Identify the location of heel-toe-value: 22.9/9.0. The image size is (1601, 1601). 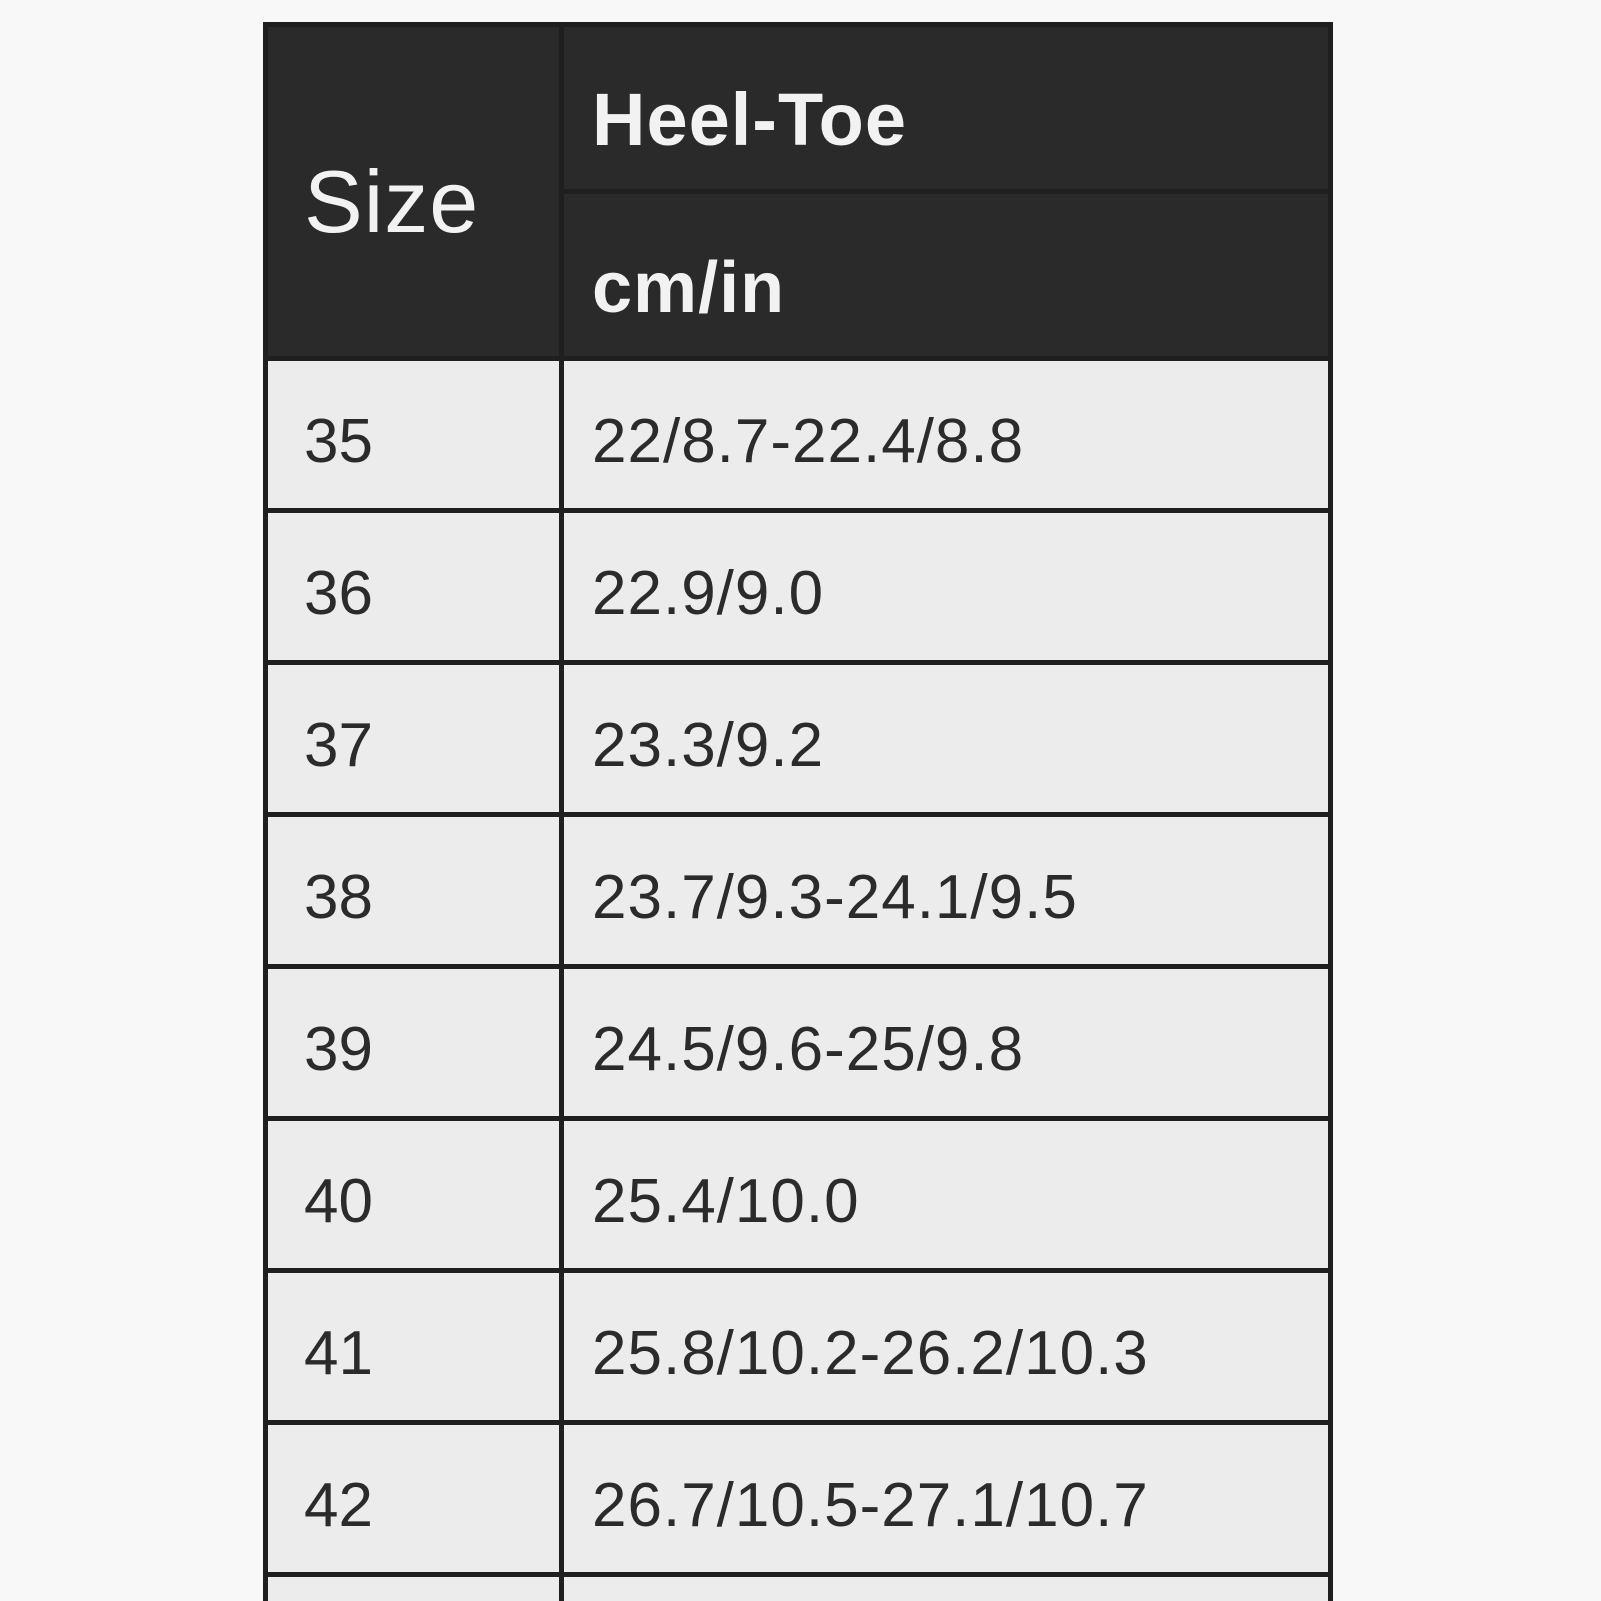
(946, 586).